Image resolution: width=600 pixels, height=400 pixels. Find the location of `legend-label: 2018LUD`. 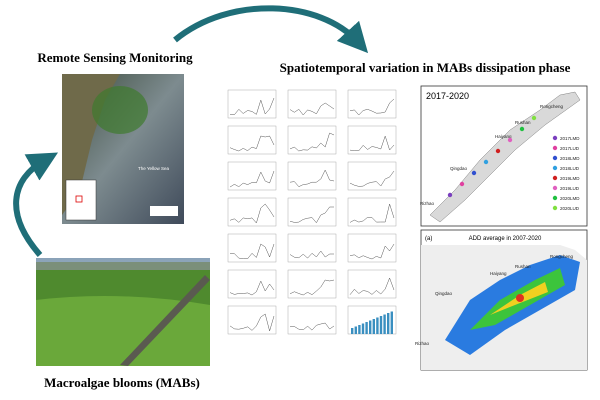

legend-label: 2018LUD is located at coordinates (570, 168).